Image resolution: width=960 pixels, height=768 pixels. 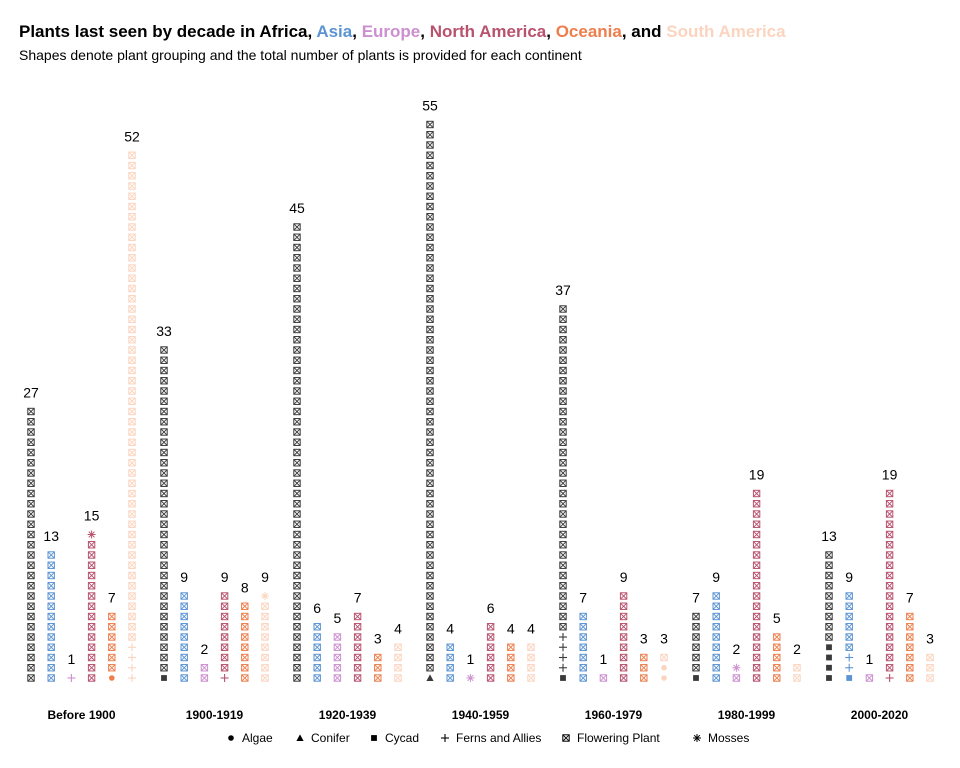 What do you see at coordinates (374, 738) in the screenshot?
I see `legend-cycad-icon` at bounding box center [374, 738].